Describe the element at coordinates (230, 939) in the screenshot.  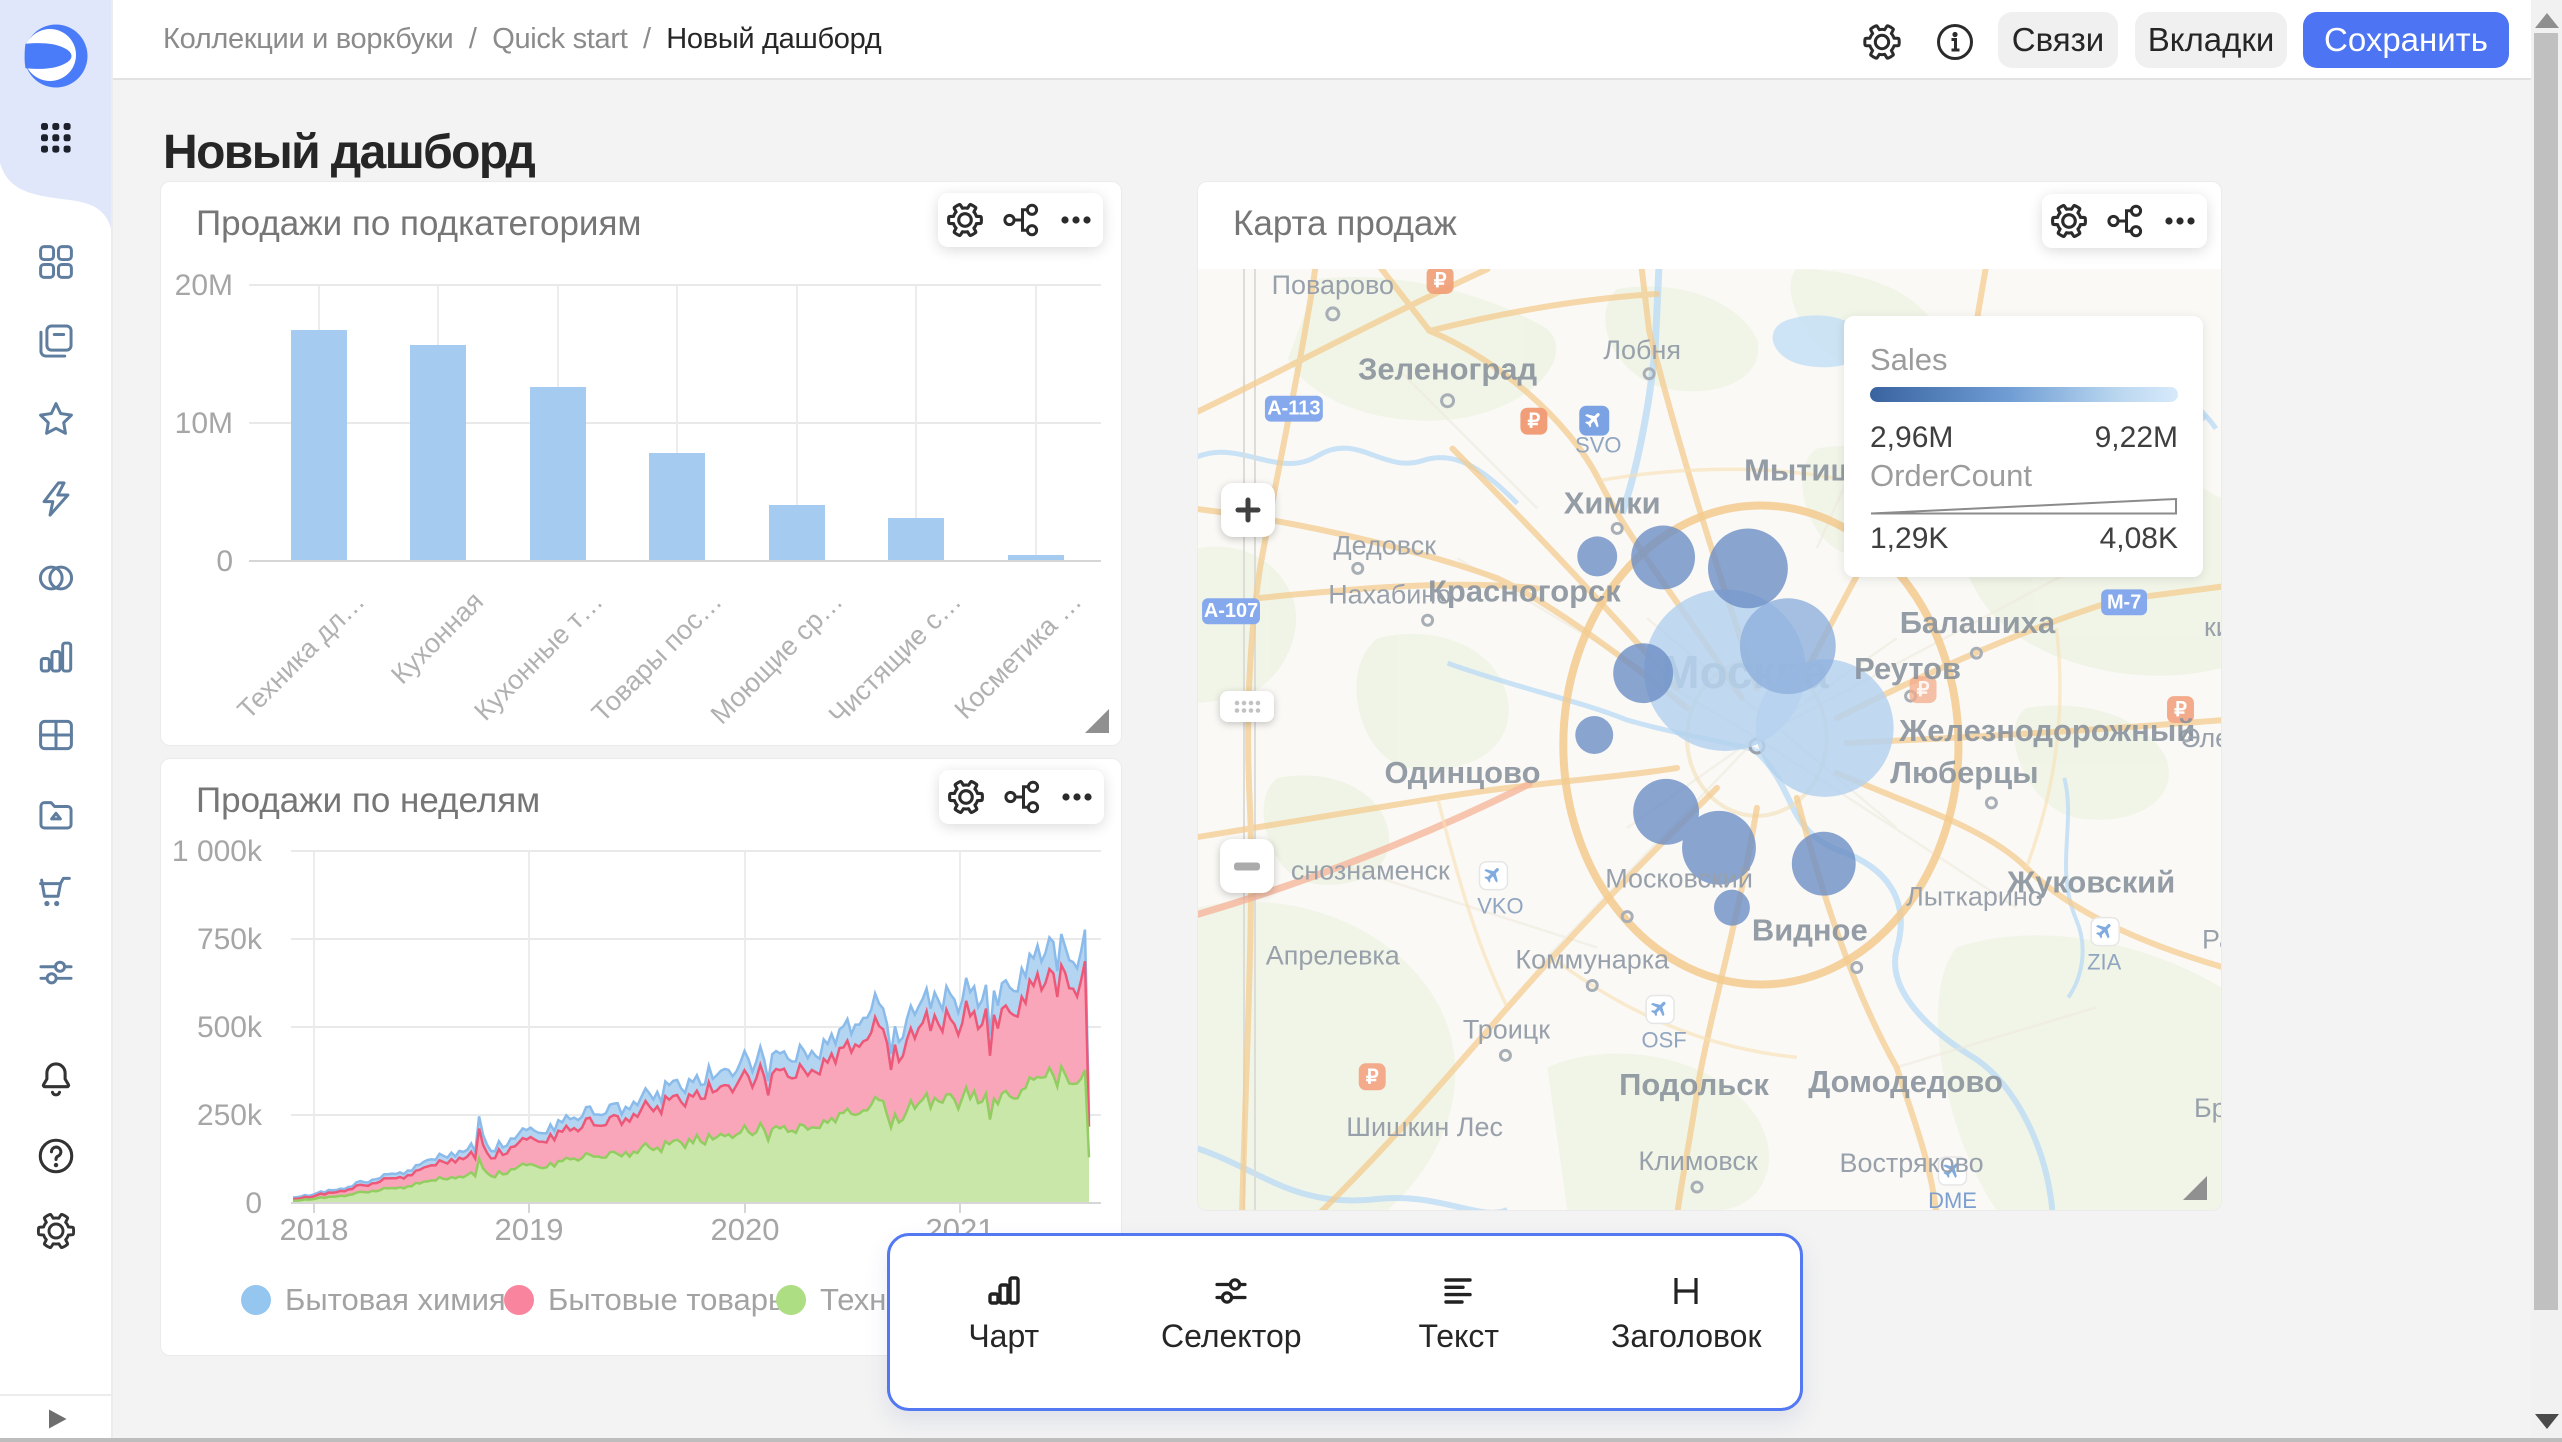
I see `svg-text: 750k` at that location.